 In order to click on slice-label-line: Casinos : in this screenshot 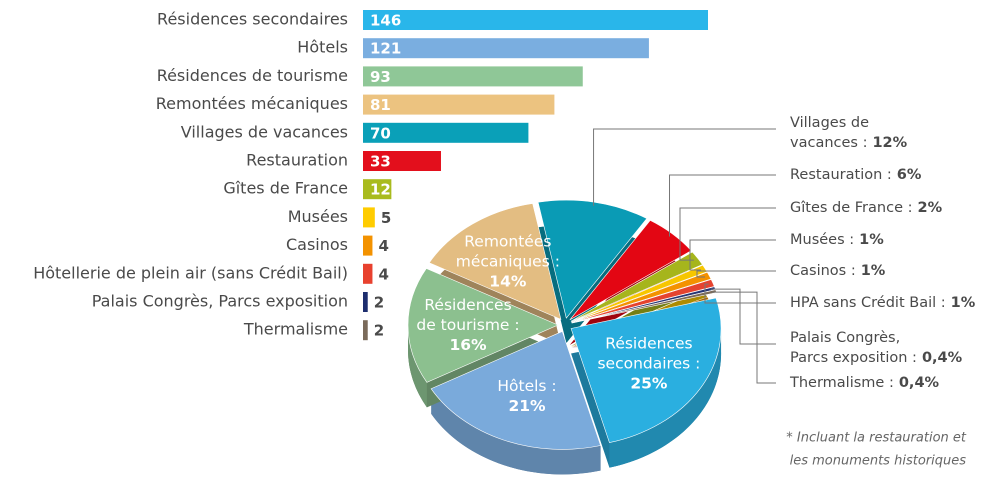, I will do `click(823, 271)`.